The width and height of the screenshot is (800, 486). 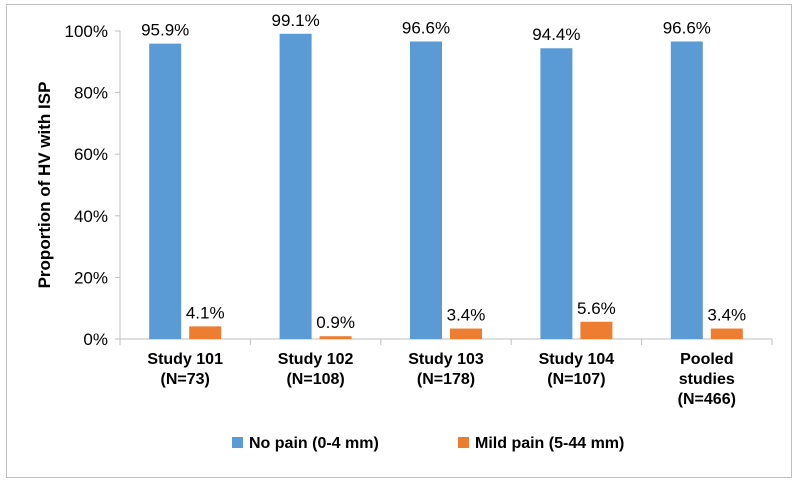 What do you see at coordinates (295, 20) in the screenshot?
I see `data-label: 99.1%` at bounding box center [295, 20].